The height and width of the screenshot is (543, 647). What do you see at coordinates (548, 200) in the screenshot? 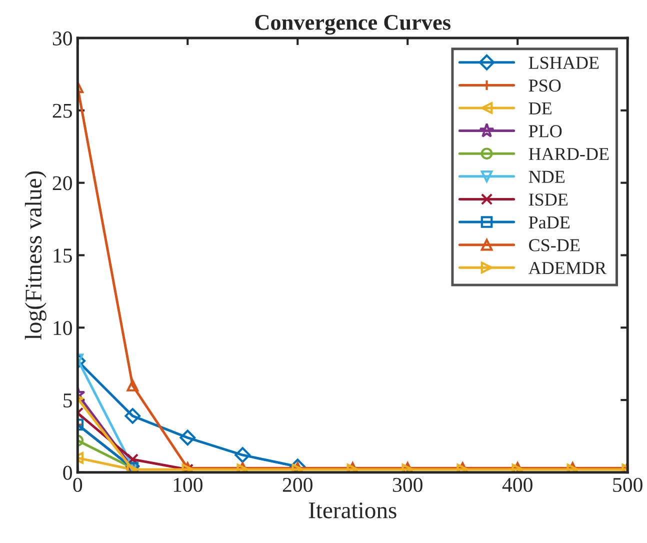
I see `legend-label: ISDE` at bounding box center [548, 200].